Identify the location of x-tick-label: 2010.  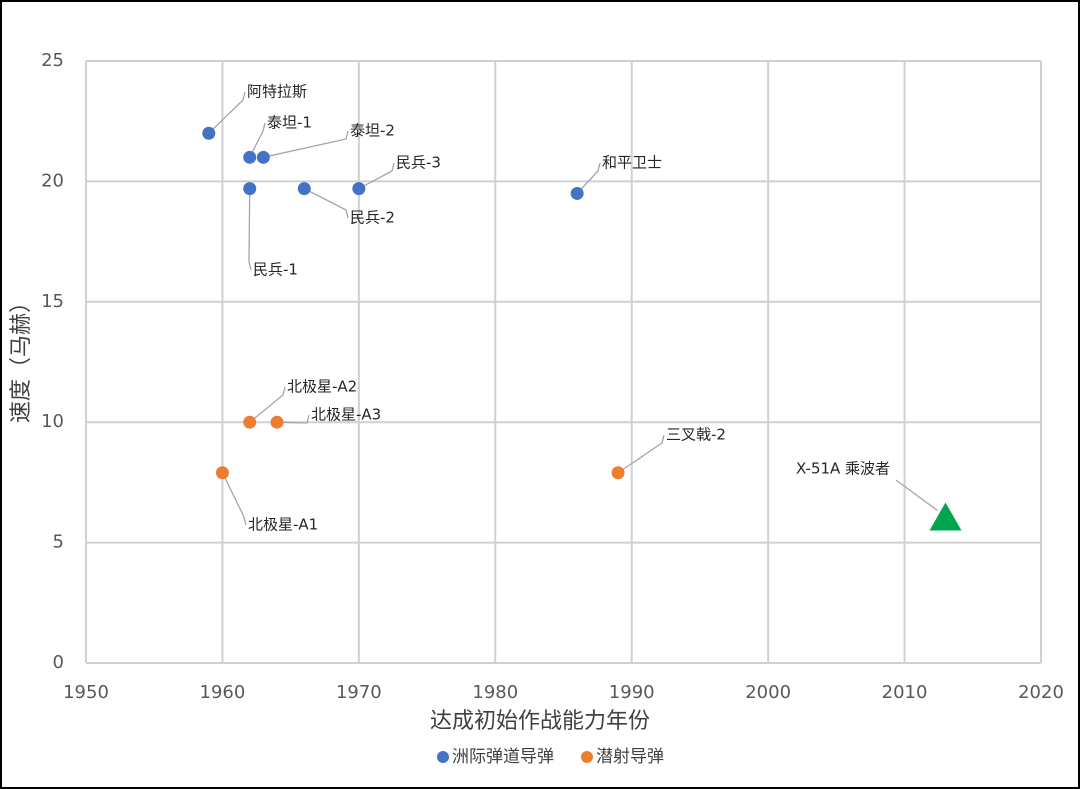
(905, 692).